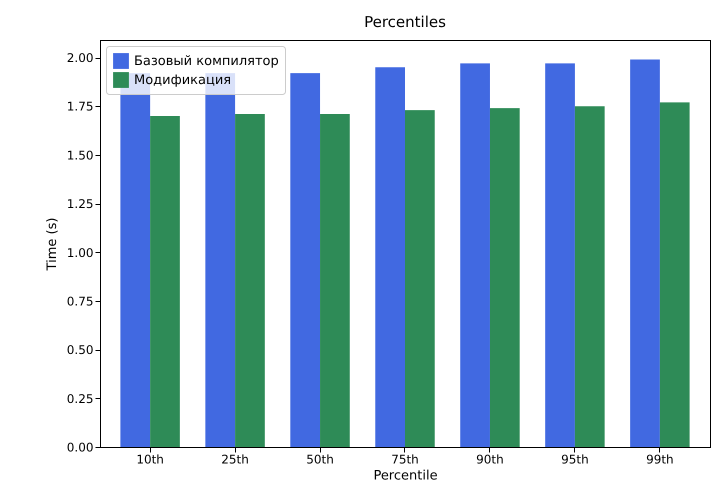 The image size is (715, 504). What do you see at coordinates (405, 22) in the screenshot?
I see `chart-title: Percentiles` at bounding box center [405, 22].